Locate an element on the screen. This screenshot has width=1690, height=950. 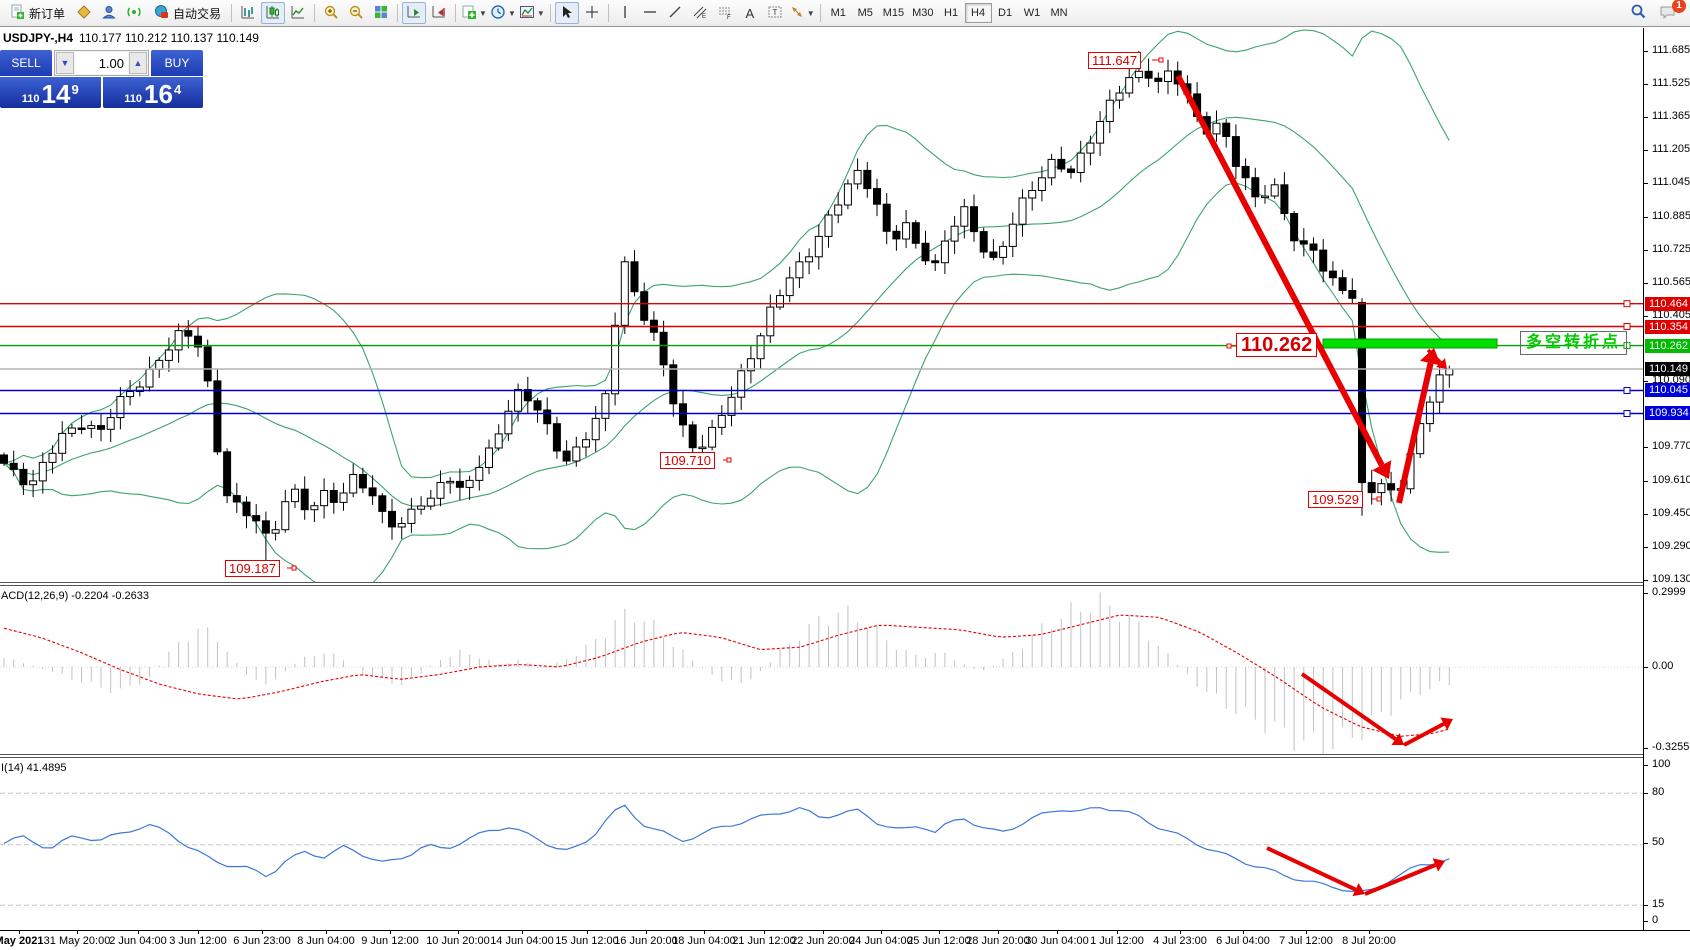
chart-shift-icon is located at coordinates (439, 13).